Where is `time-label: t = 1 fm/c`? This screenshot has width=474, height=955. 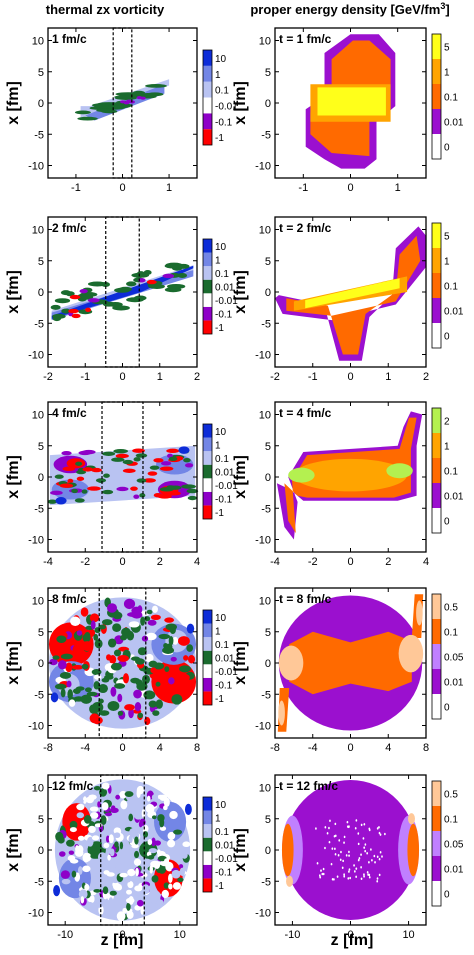
time-label: t = 1 fm/c is located at coordinates (305, 39).